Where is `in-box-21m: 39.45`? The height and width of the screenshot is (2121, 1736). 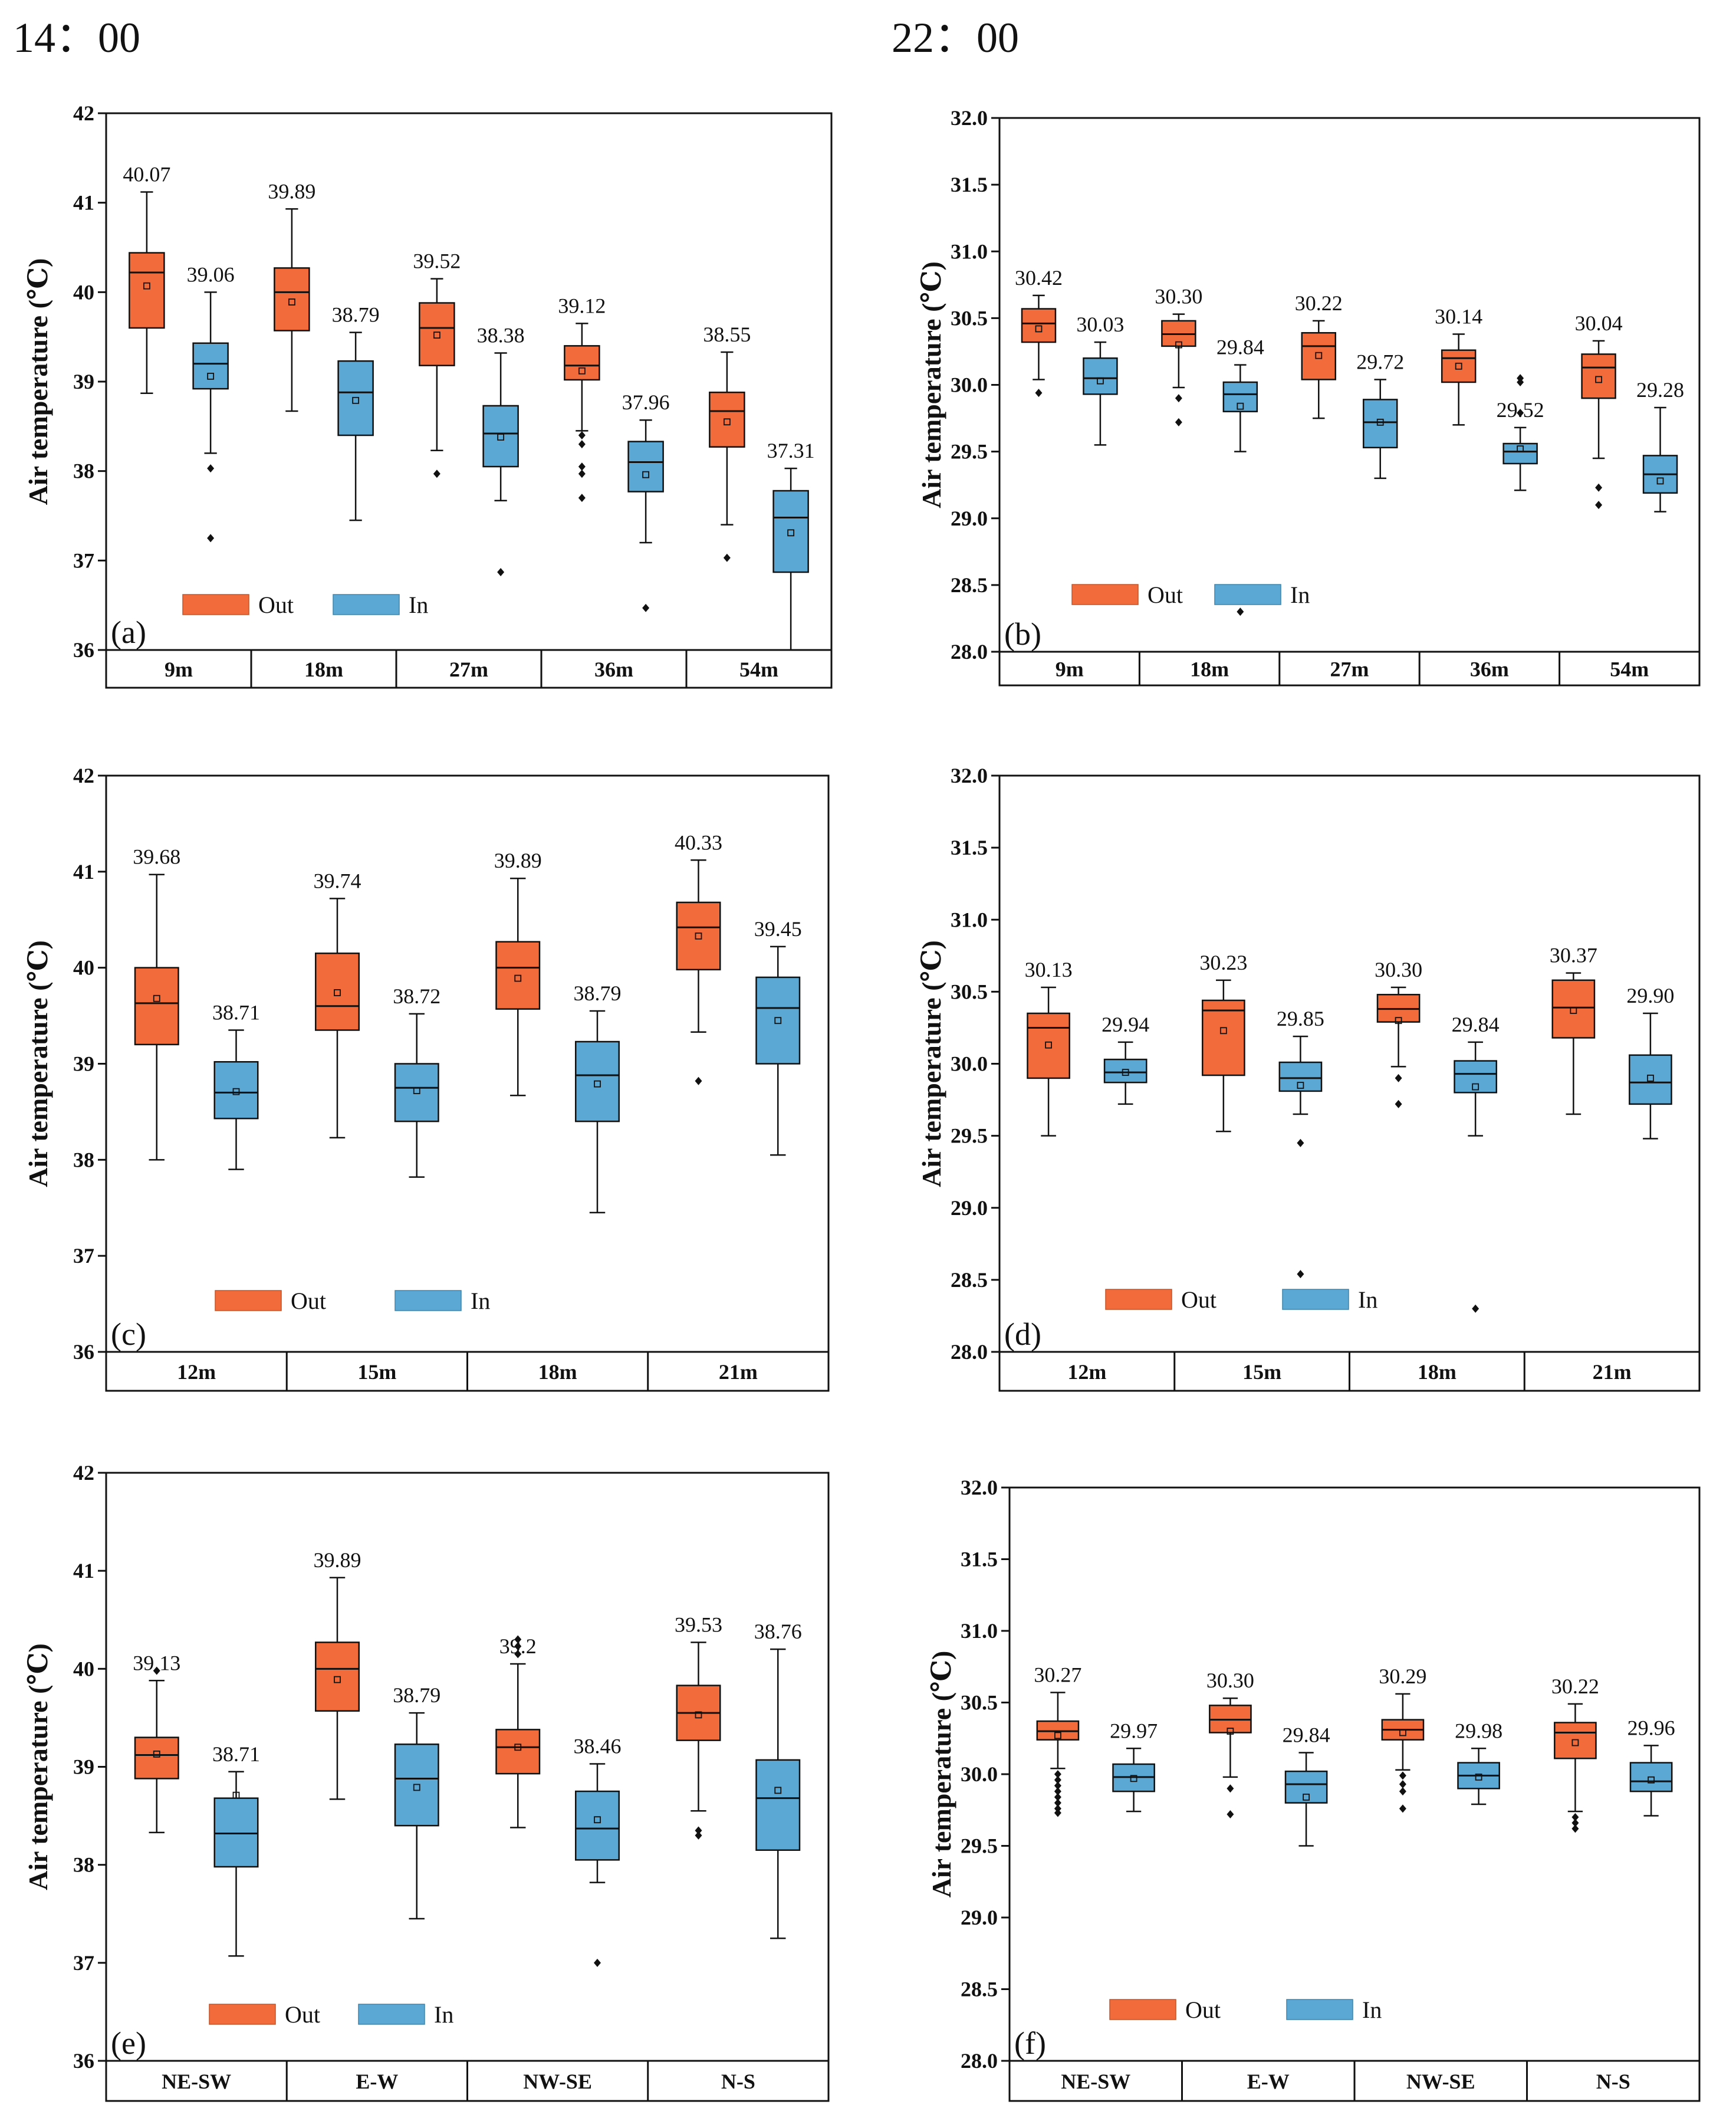
in-box-21m: 39.45 is located at coordinates (778, 1036).